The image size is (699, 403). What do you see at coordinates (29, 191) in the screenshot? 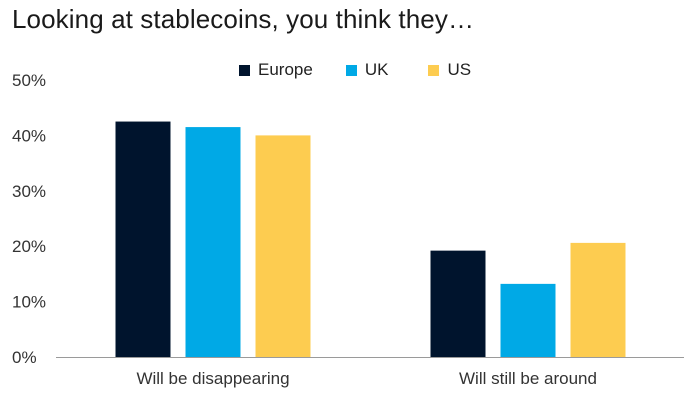
I see `y-tick-label: 30%` at bounding box center [29, 191].